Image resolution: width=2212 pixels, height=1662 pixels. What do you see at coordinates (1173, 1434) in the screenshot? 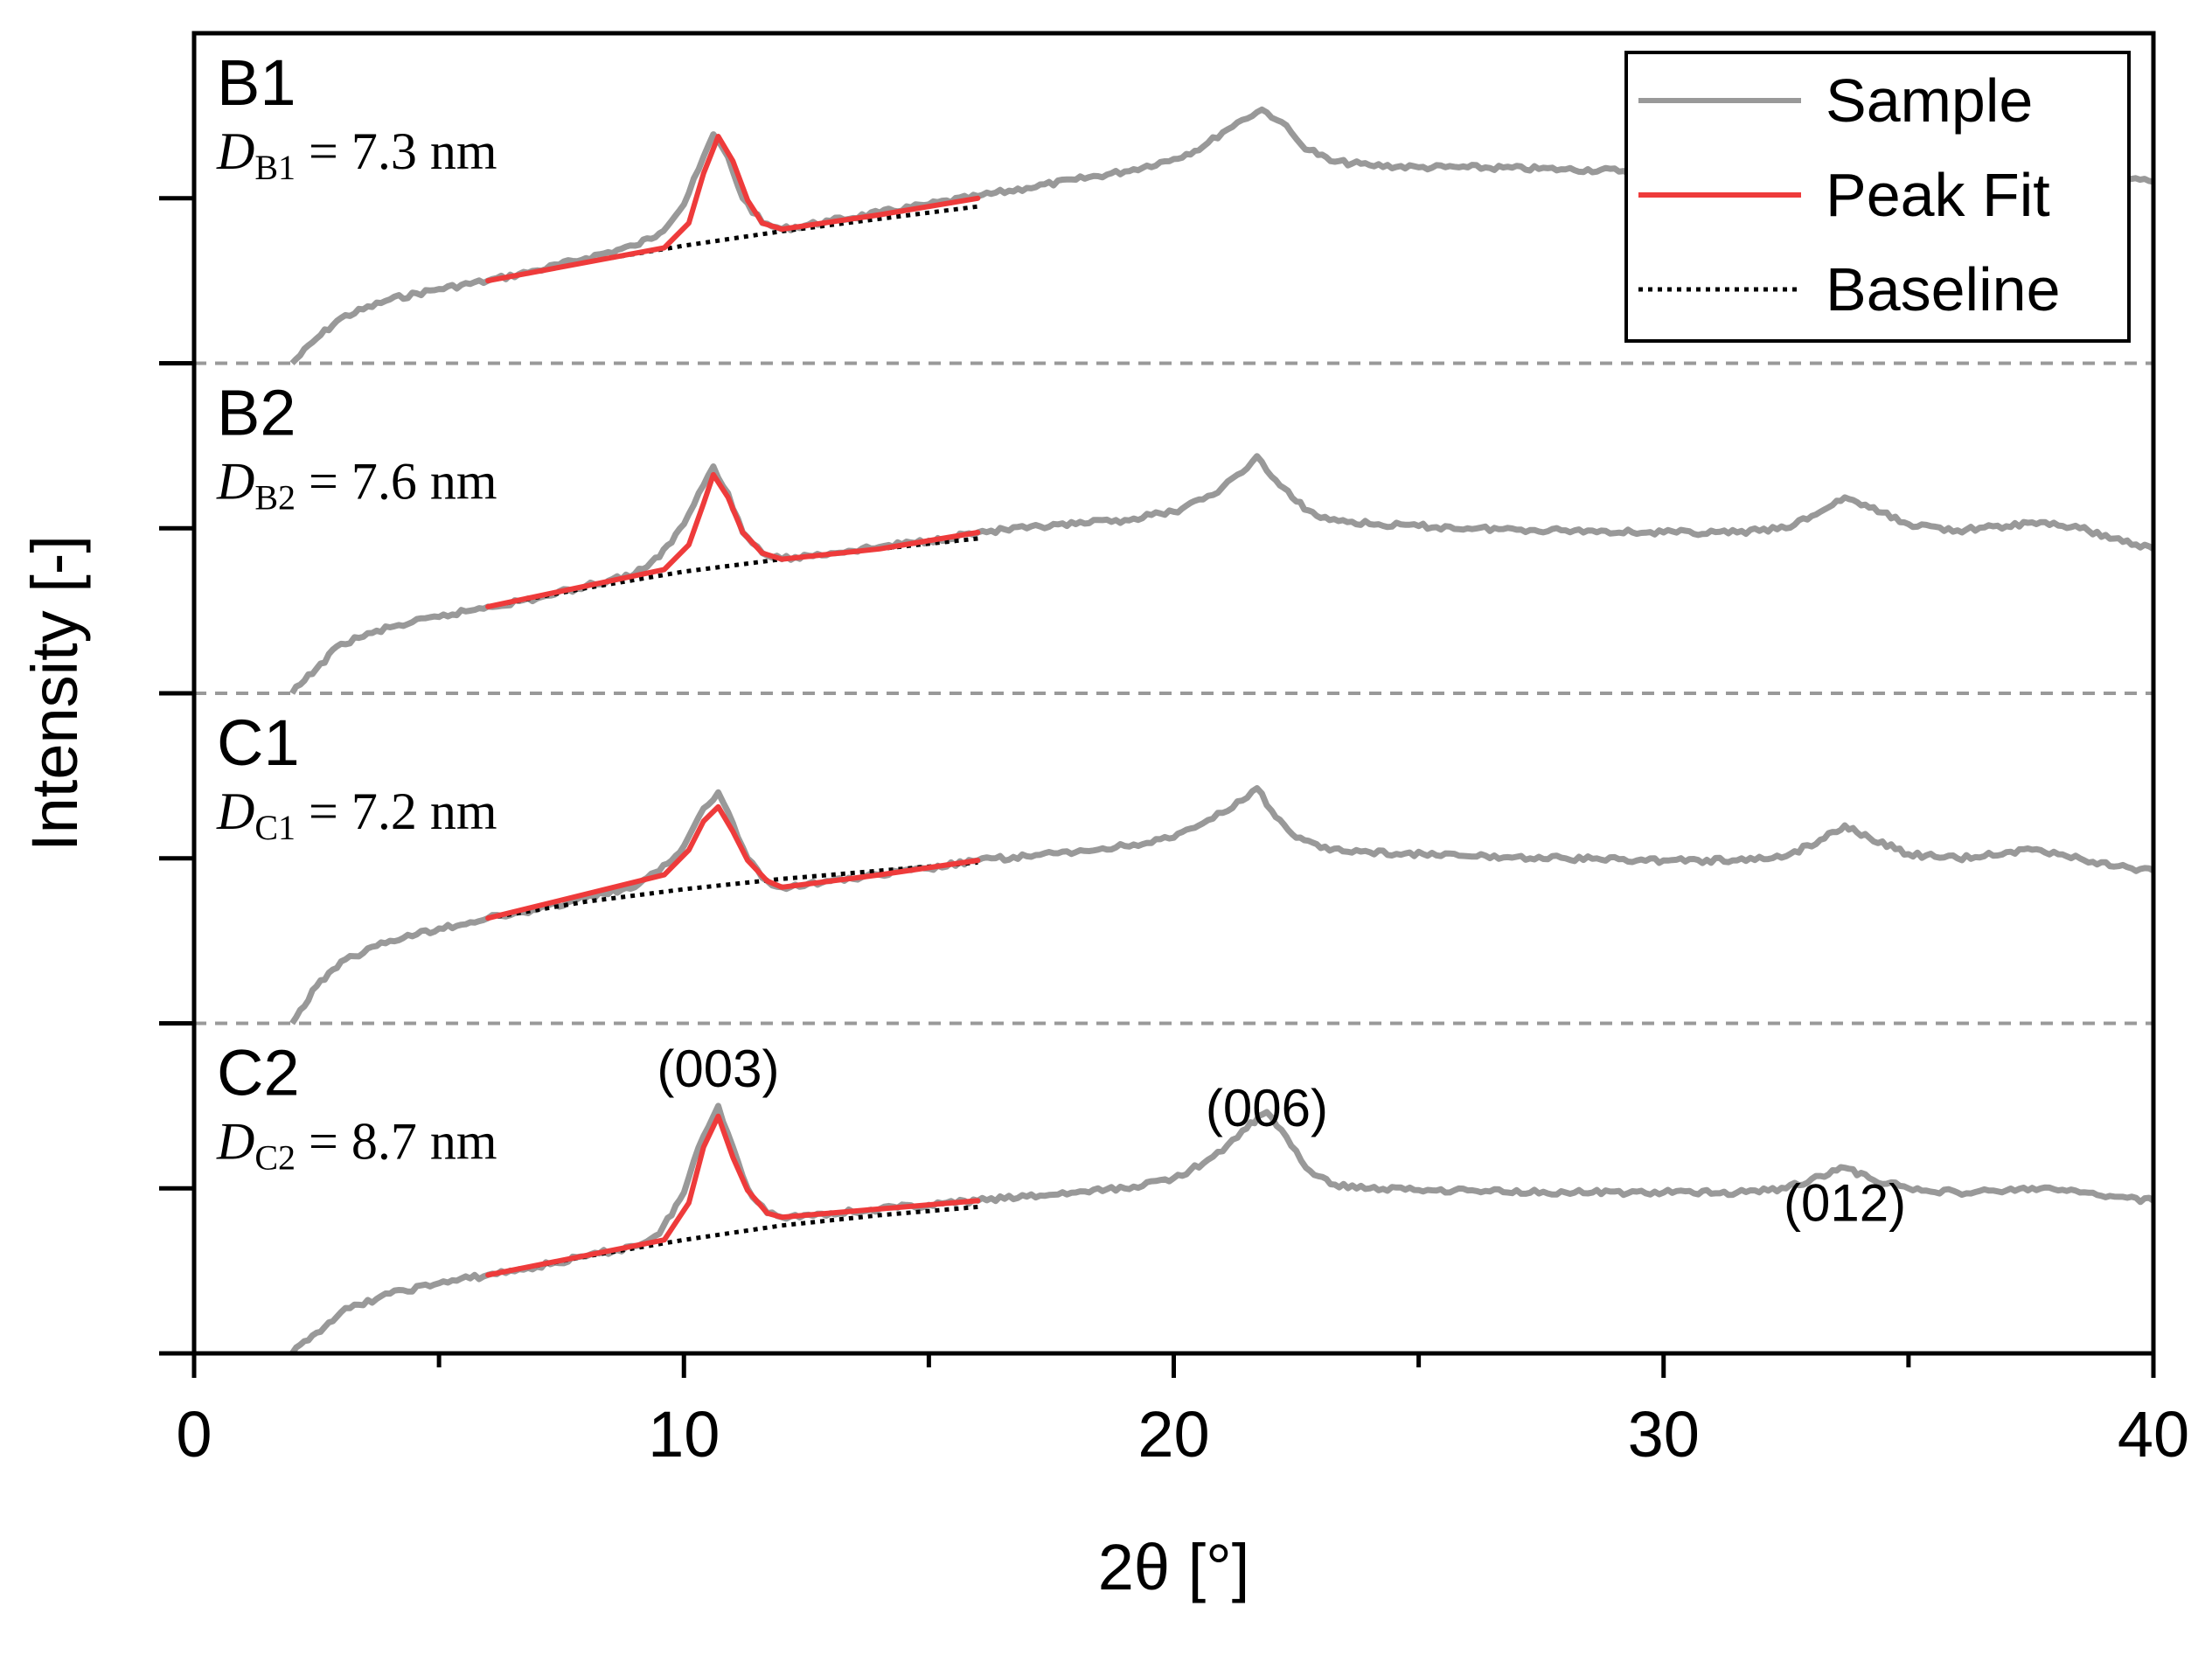
I see `x-tick-label: 20` at bounding box center [1173, 1434].